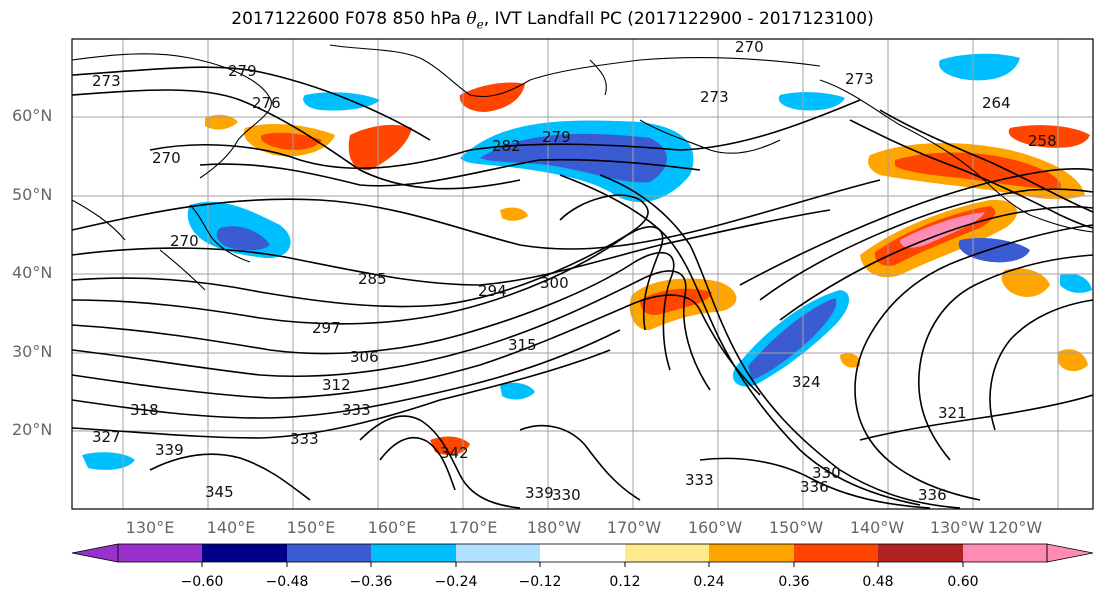  Describe the element at coordinates (32, 351) in the screenshot. I see `latitude-label: 30°N` at that location.